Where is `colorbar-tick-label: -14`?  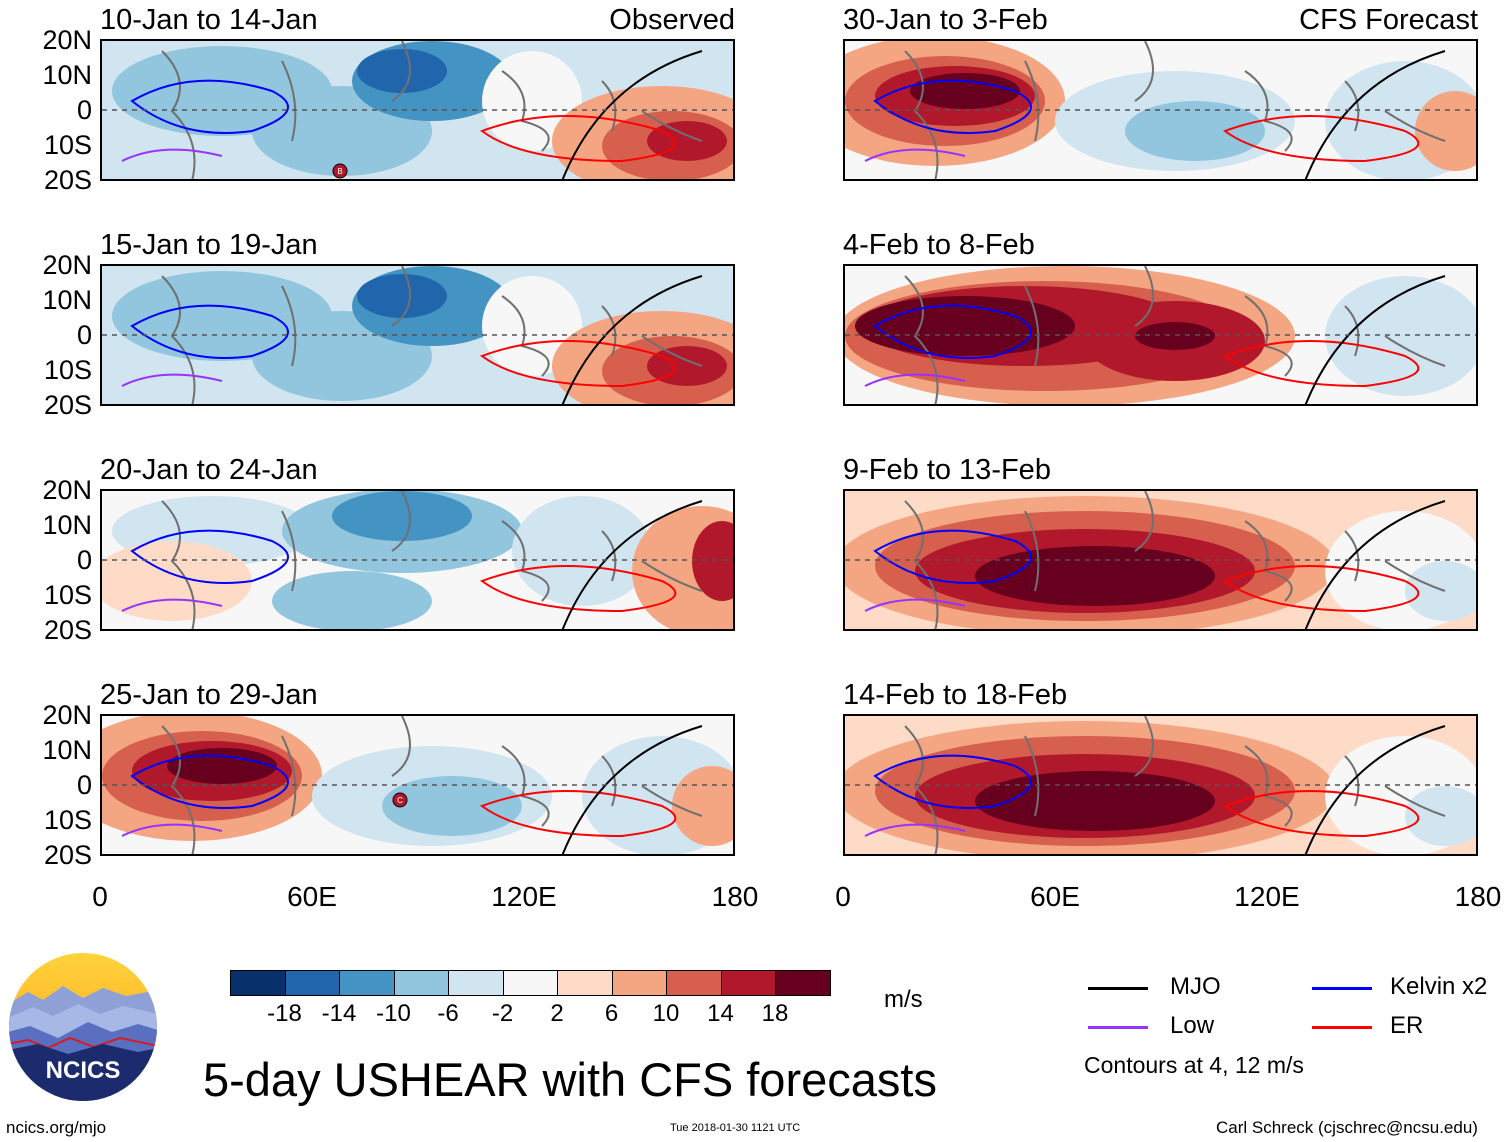
colorbar-tick-label: -14 is located at coordinates (339, 1013).